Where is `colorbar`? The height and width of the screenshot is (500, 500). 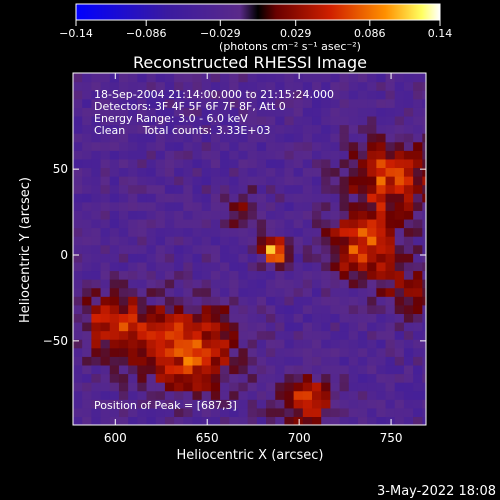
colorbar is located at coordinates (258, 12).